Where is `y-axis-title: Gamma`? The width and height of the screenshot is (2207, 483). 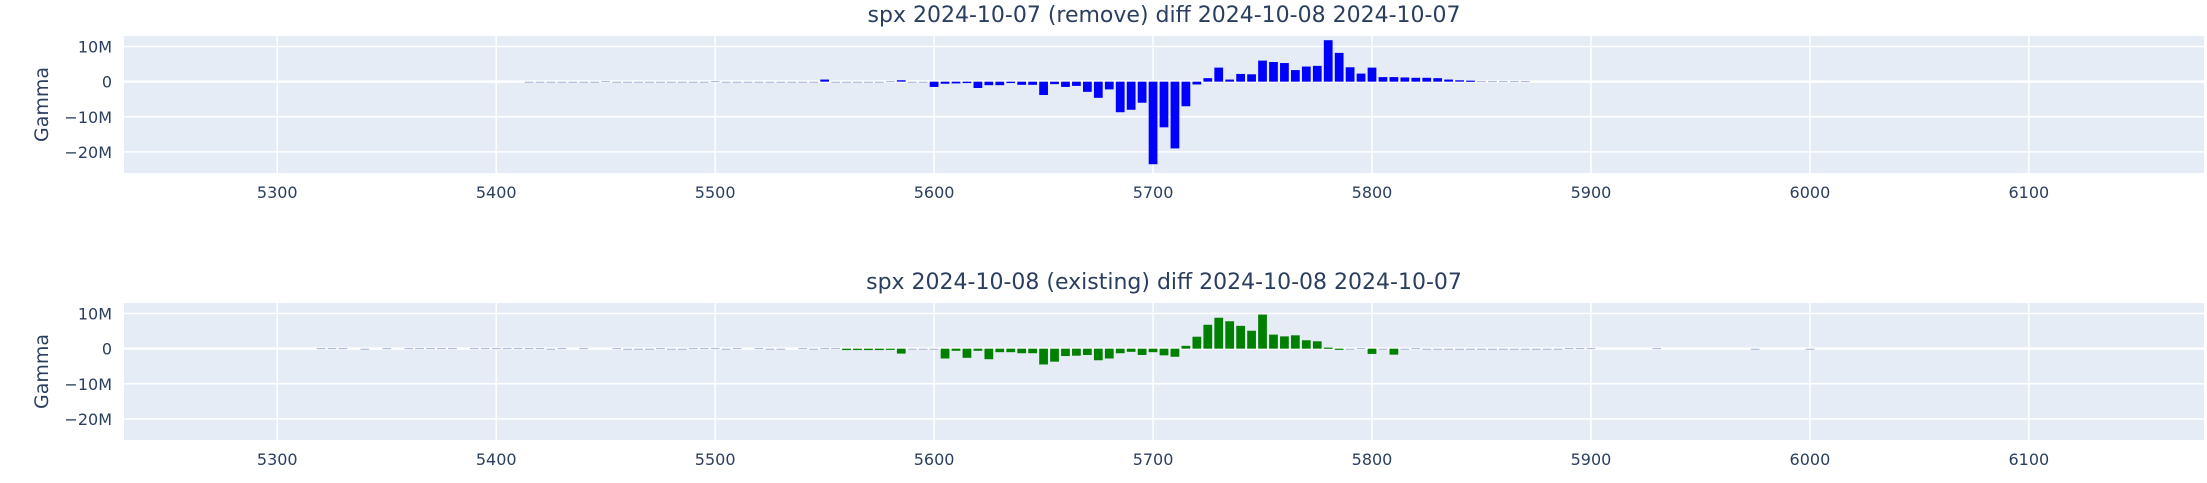 y-axis-title: Gamma is located at coordinates (42, 371).